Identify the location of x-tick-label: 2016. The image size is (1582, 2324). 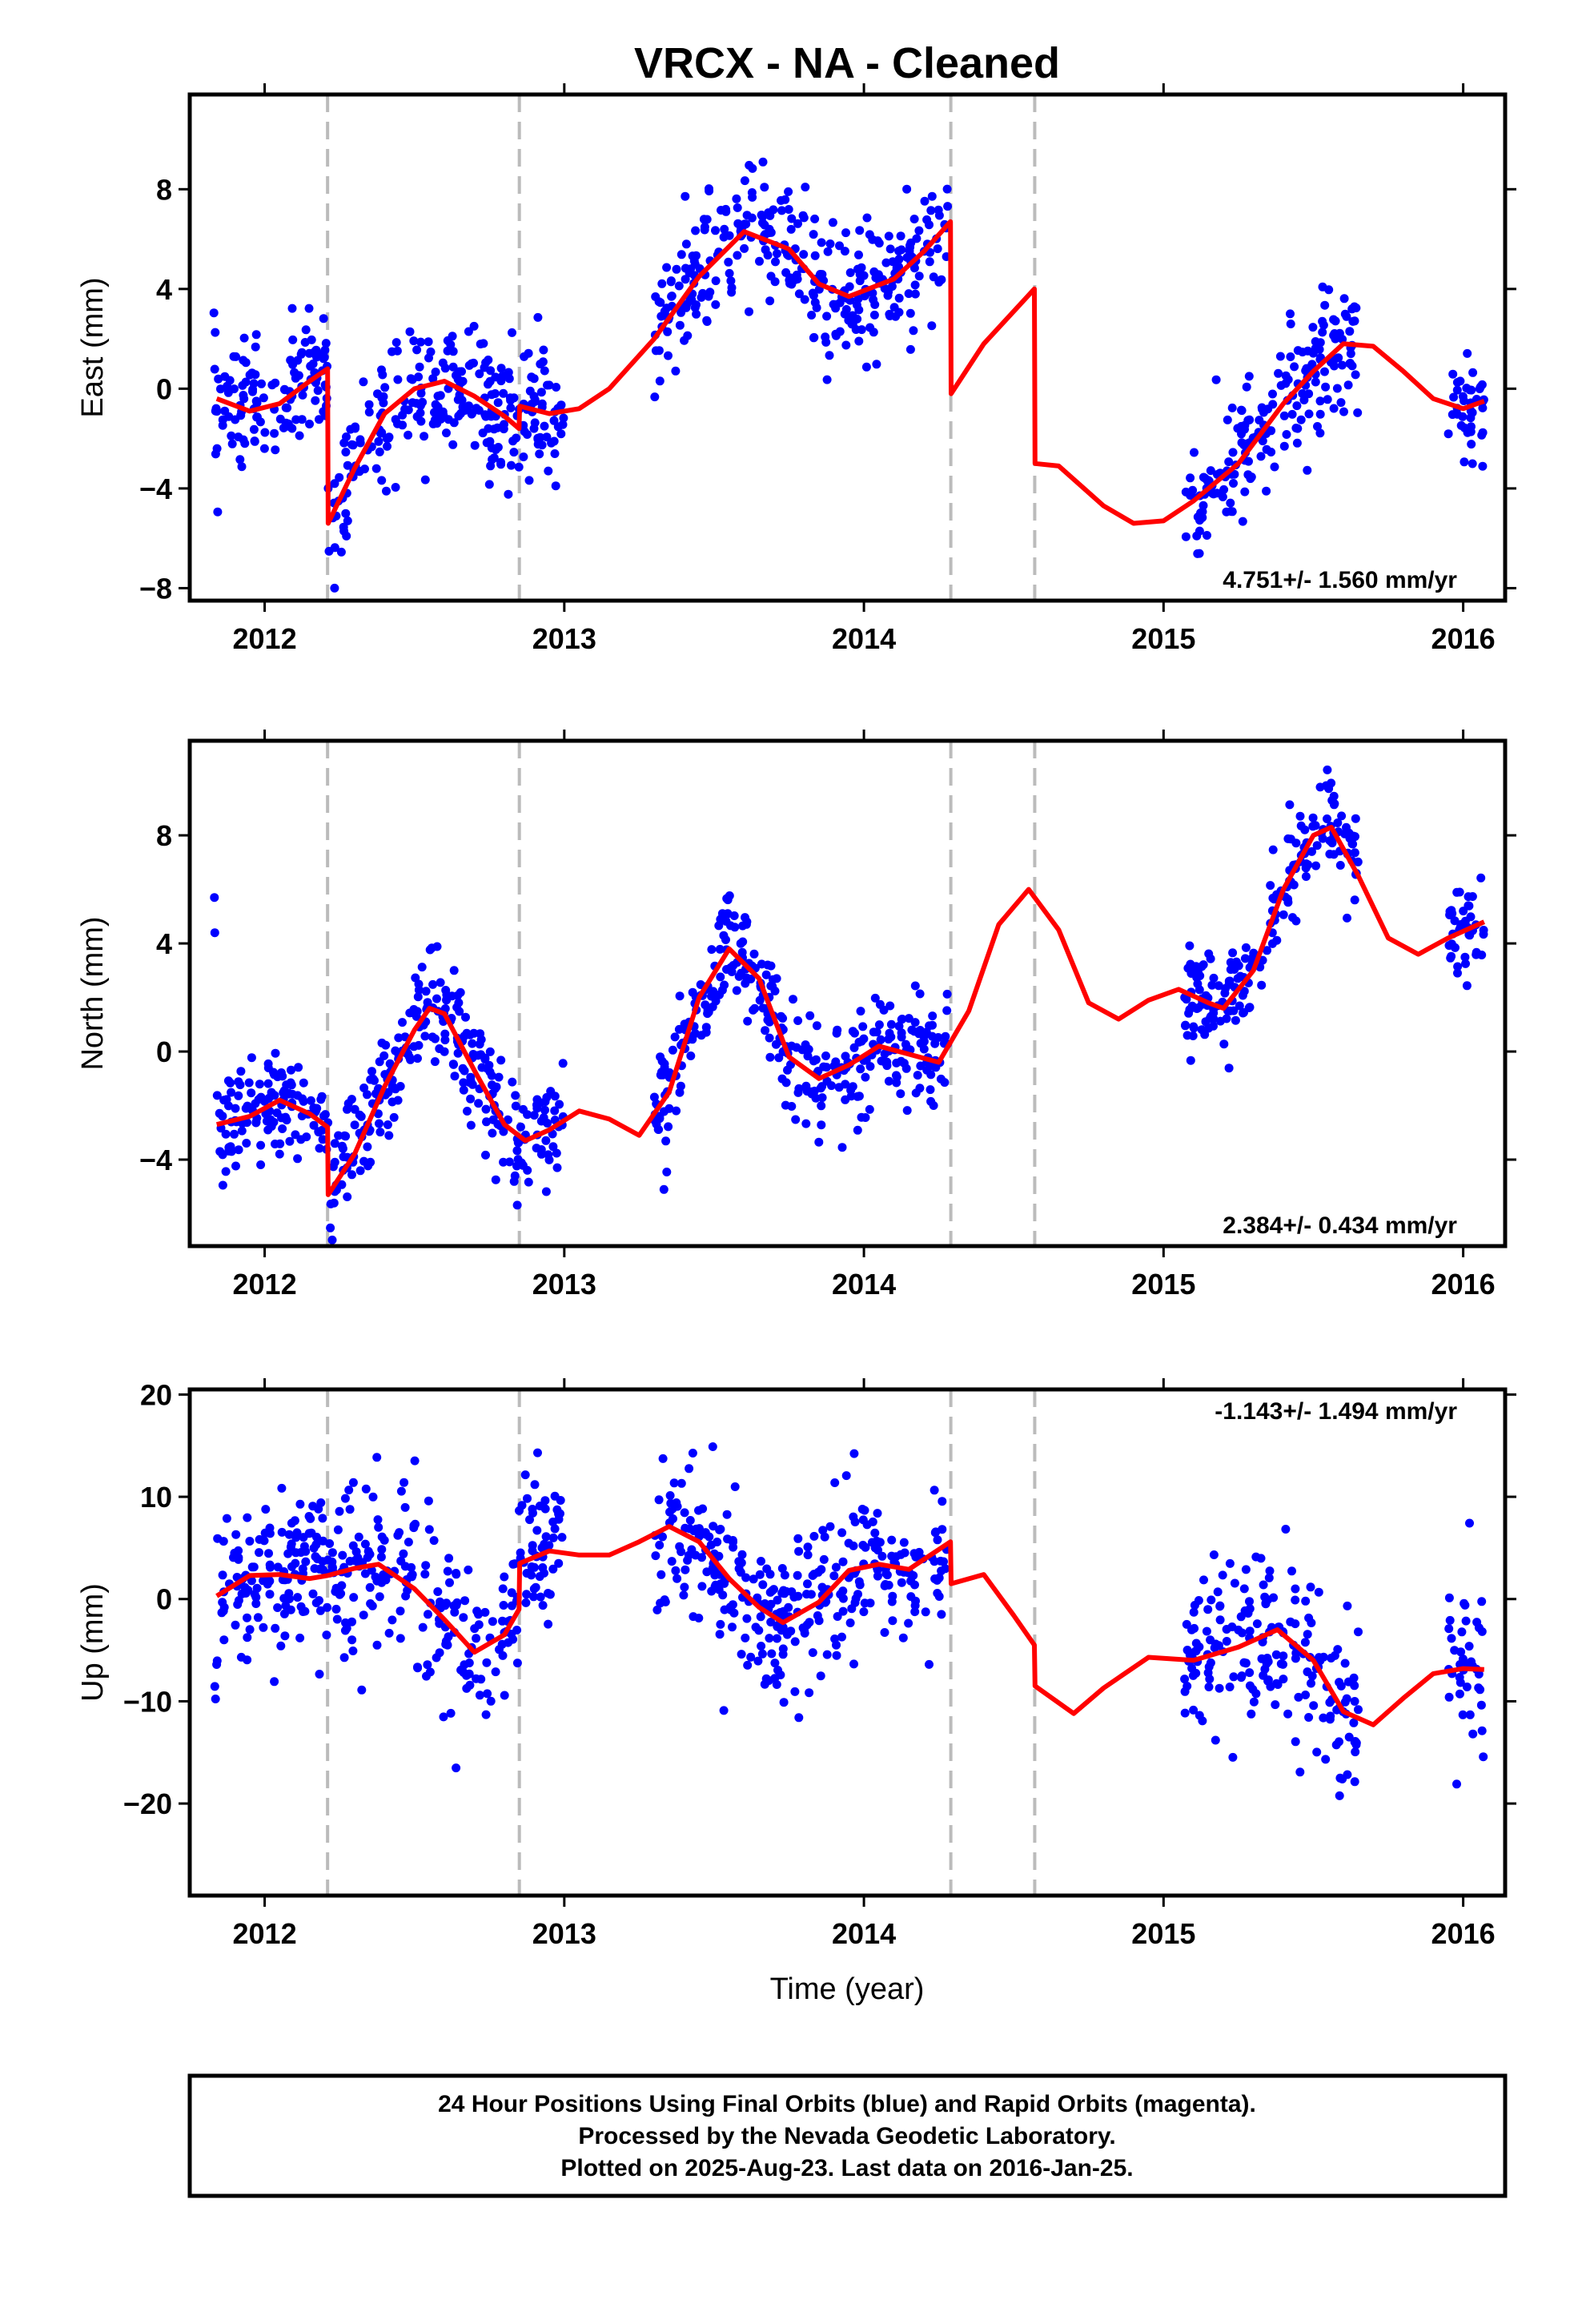
(1463, 1284).